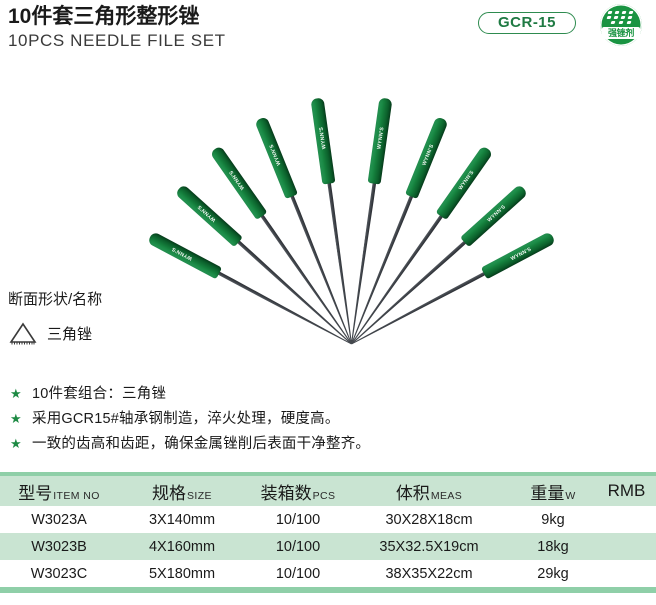 Image resolution: width=656 pixels, height=605 pixels. What do you see at coordinates (59, 519) in the screenshot?
I see `cell-item-no: W3023A` at bounding box center [59, 519].